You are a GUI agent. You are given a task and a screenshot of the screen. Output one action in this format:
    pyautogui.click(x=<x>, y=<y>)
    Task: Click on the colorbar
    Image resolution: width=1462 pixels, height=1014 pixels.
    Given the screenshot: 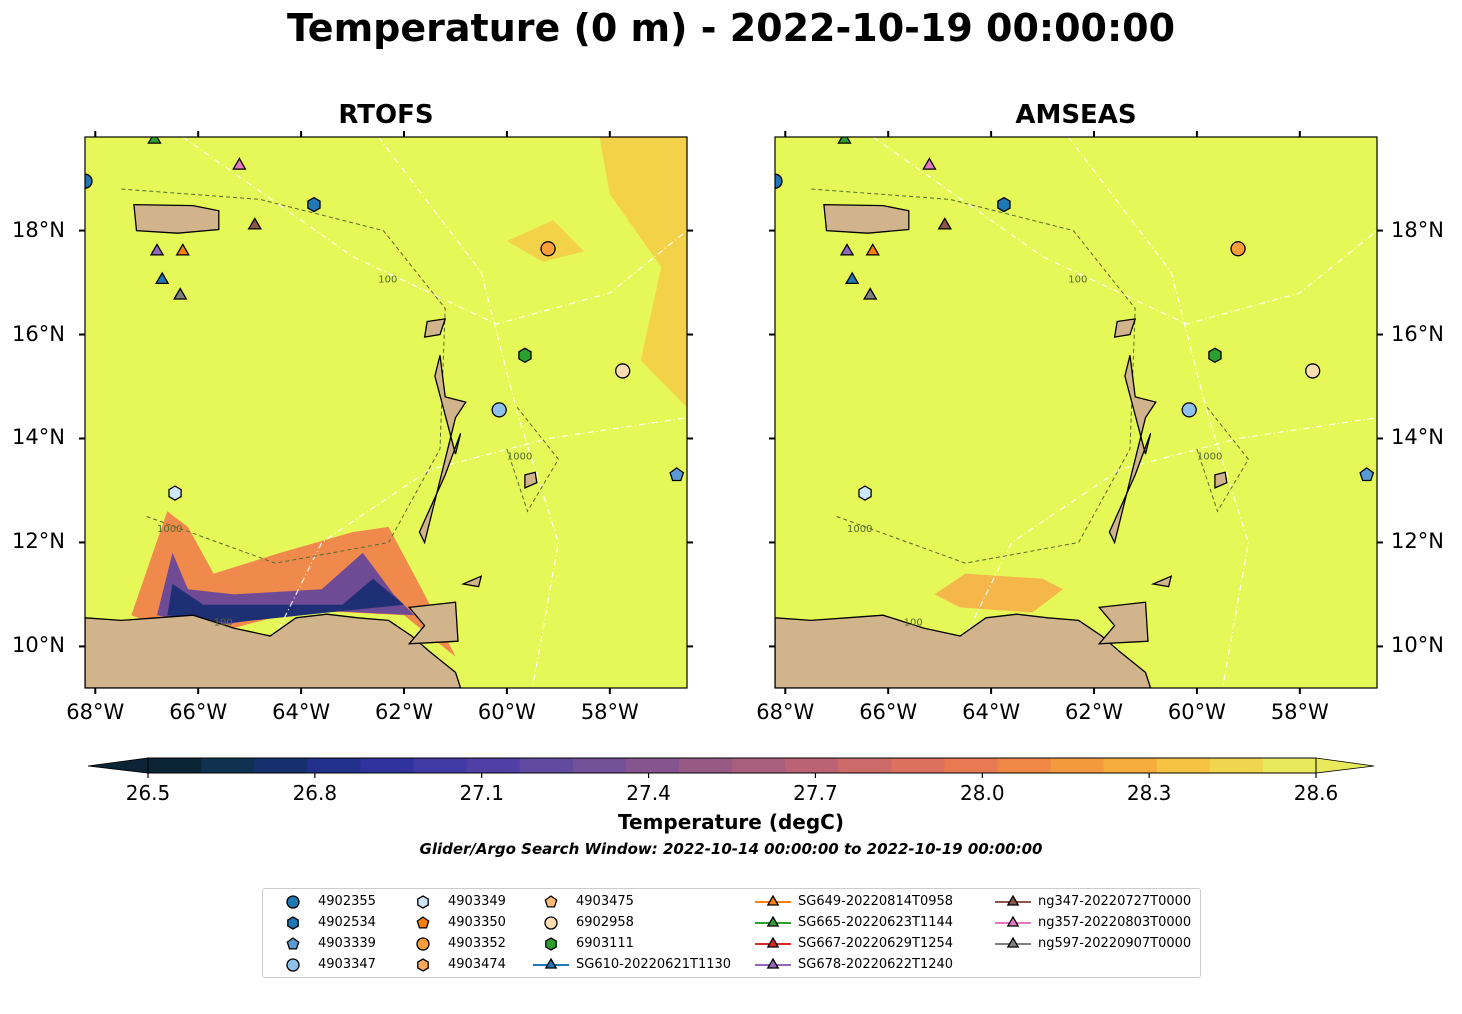 What is the action you would take?
    pyautogui.click(x=731, y=767)
    